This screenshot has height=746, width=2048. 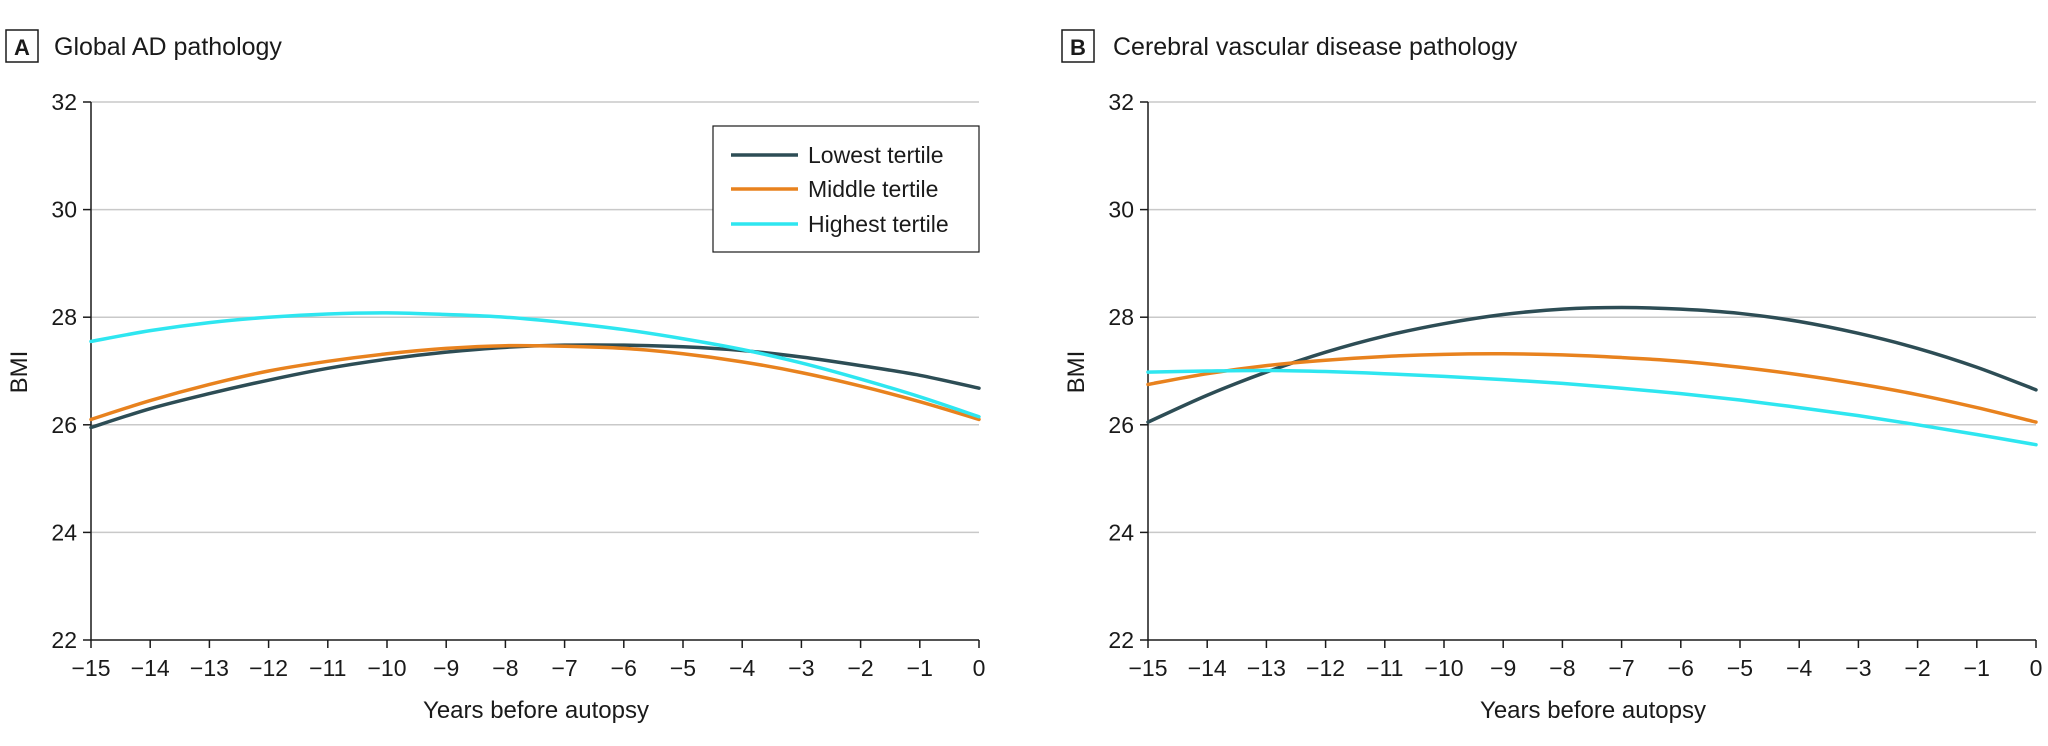 I want to click on panel-letter: B, so click(x=1078, y=47).